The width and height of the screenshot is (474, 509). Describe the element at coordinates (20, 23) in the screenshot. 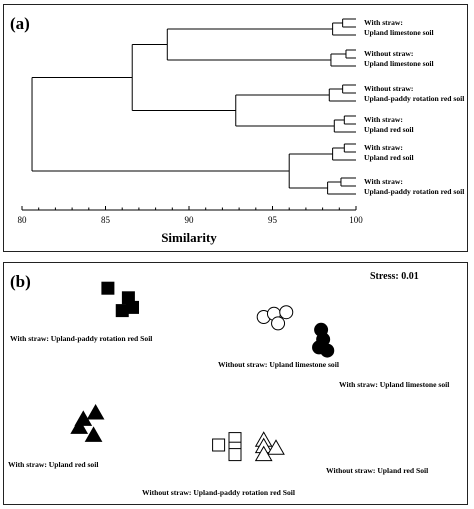

I see `panel-a-label: (a)` at that location.